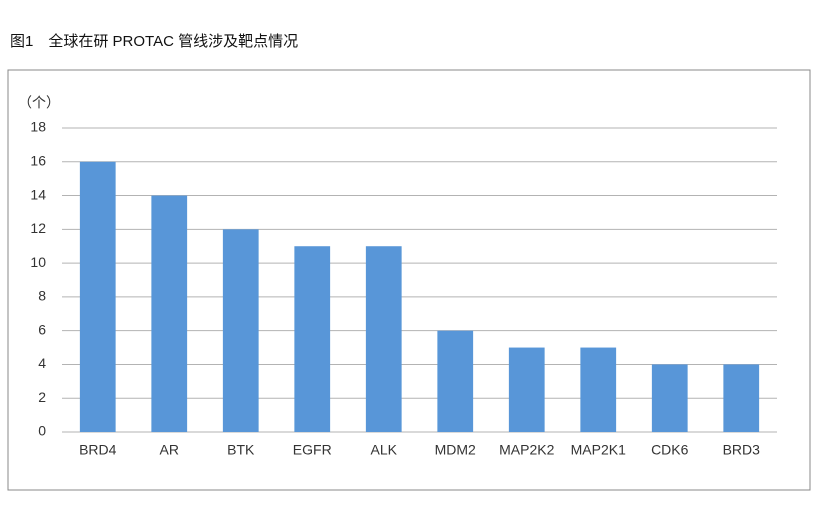  What do you see at coordinates (38, 160) in the screenshot?
I see `y-tick-label: 16` at bounding box center [38, 160].